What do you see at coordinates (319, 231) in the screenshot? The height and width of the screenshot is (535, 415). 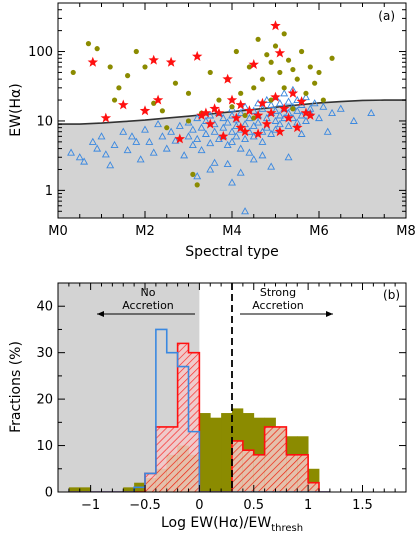 I see `x-tick-label: M6` at bounding box center [319, 231].